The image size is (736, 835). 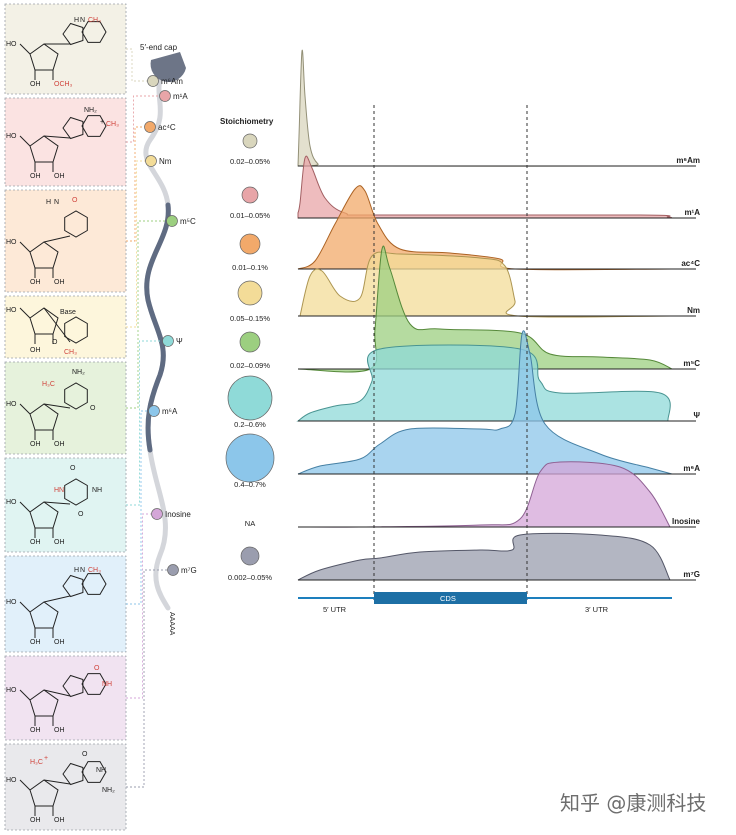 What do you see at coordinates (11, 44) in the screenshot?
I see `chem-label-ho_label: HO` at bounding box center [11, 44].